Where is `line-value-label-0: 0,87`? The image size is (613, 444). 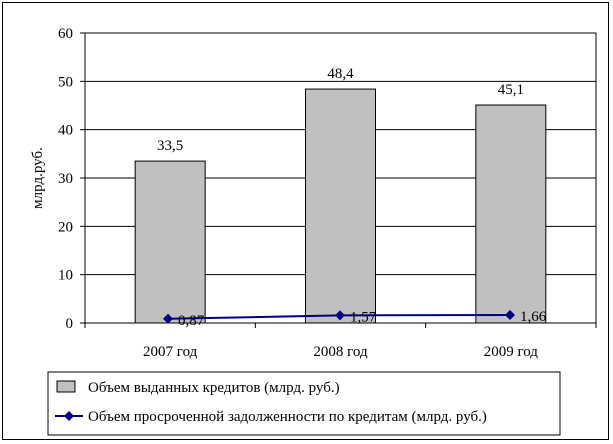
line-value-label-0: 0,87 is located at coordinates (191, 321).